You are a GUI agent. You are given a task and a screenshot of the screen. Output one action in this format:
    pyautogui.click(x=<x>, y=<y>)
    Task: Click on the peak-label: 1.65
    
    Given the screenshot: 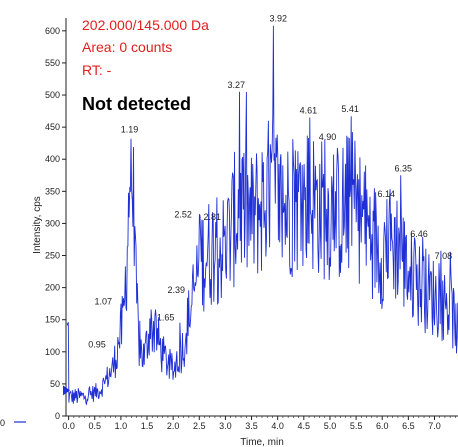 What is the action you would take?
    pyautogui.click(x=166, y=318)
    